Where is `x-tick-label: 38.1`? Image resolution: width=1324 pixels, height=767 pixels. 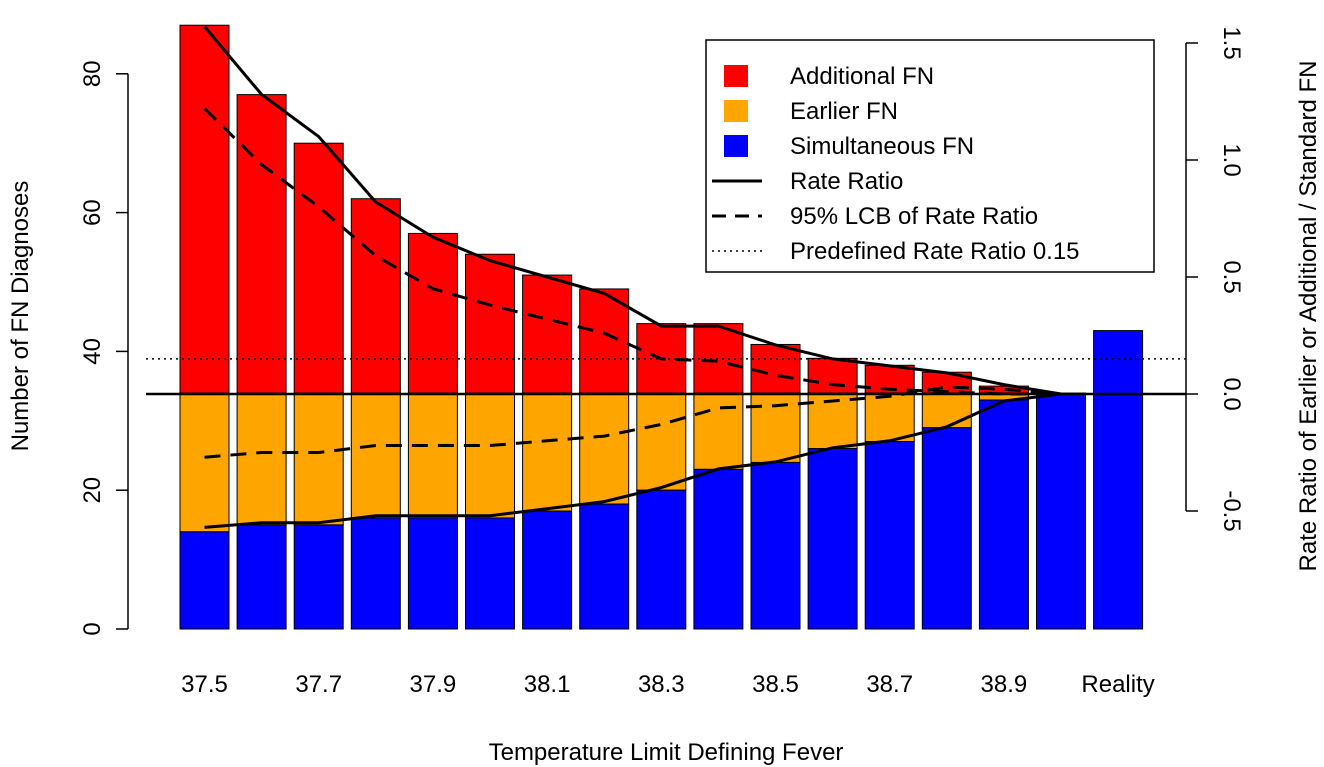 x-tick-label: 38.1 is located at coordinates (547, 684).